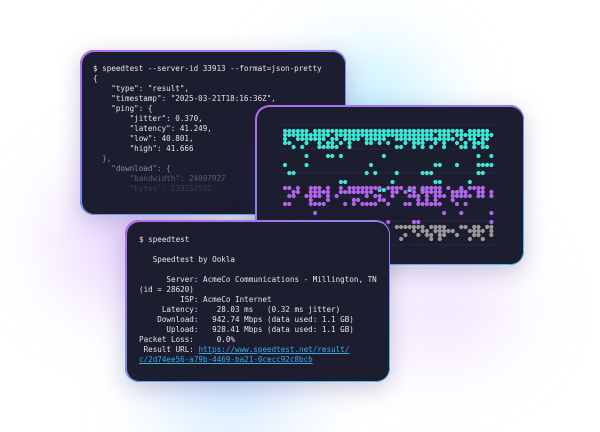  I want to click on title-line: Speedtest by Ookla, so click(187, 259).